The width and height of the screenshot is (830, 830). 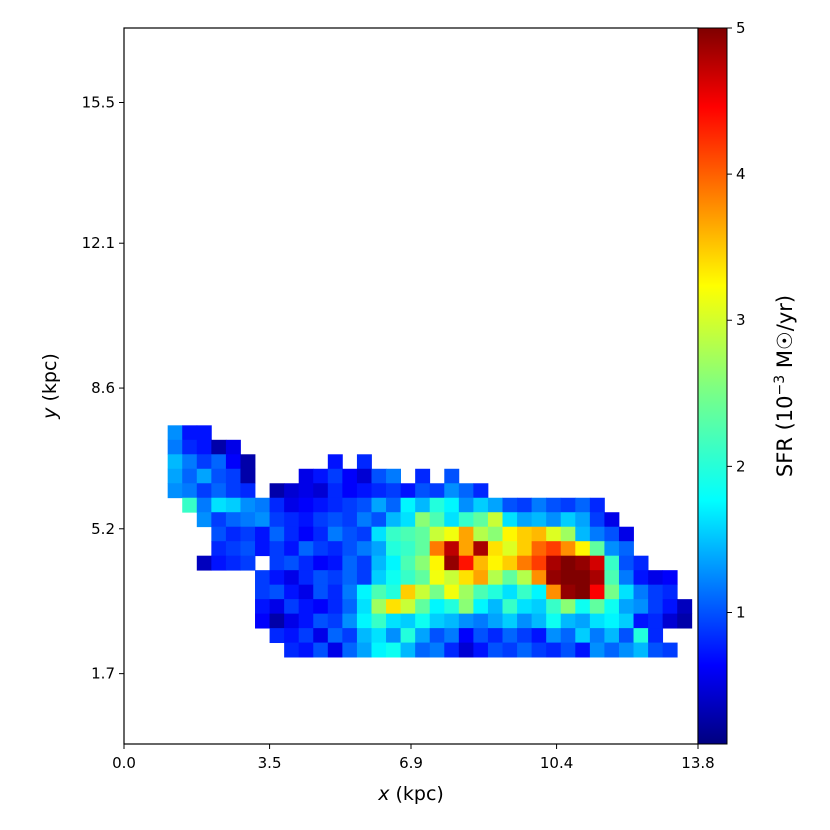 I want to click on y-axis-var: y, so click(x=50, y=413).